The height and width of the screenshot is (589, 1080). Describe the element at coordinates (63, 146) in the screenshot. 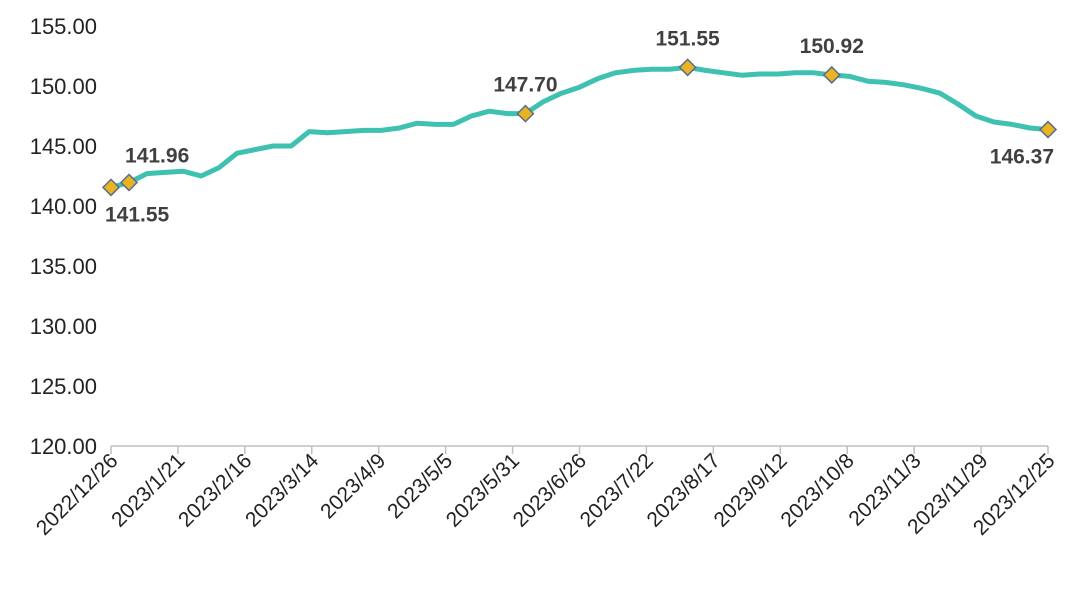

I see `y-tick-label: 145.00` at that location.